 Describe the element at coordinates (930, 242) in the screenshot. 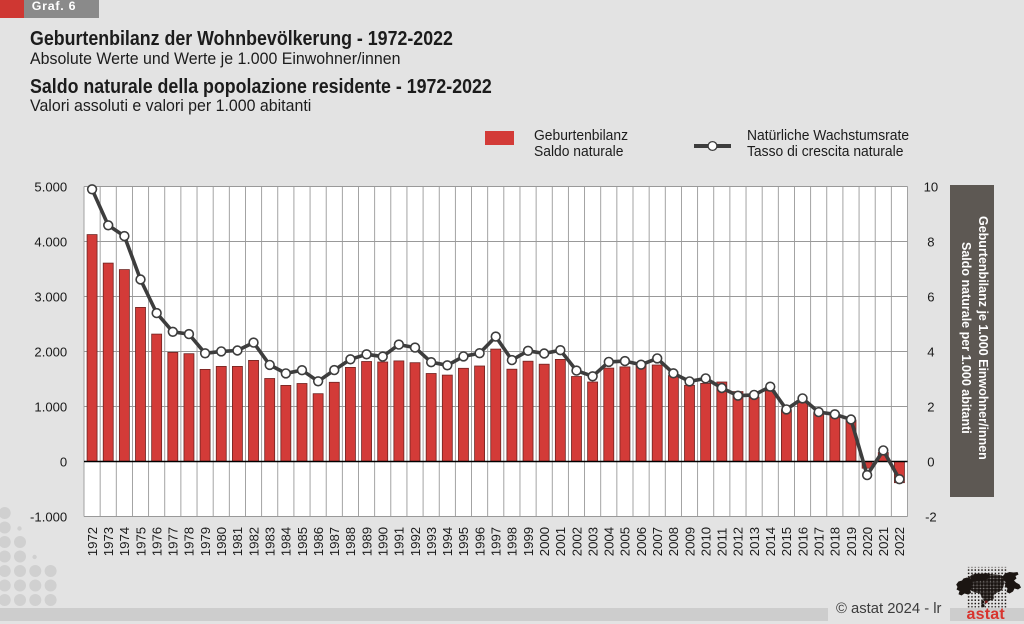

I see `svg-text: 8` at that location.